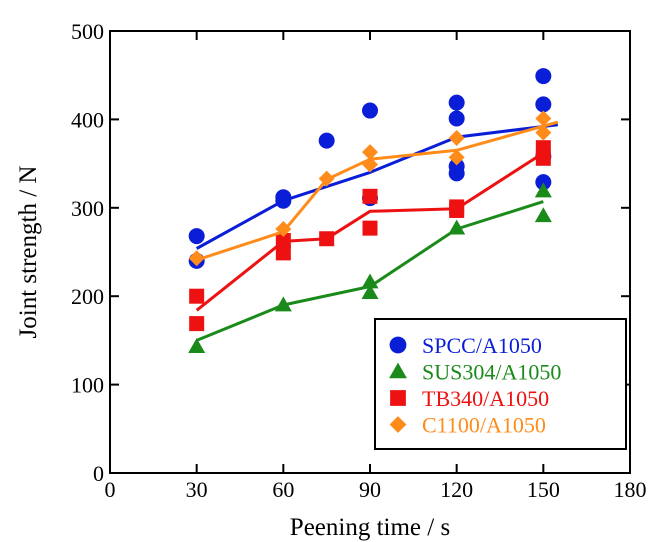  I want to click on legend-label: TB340/A1050, so click(485, 398).